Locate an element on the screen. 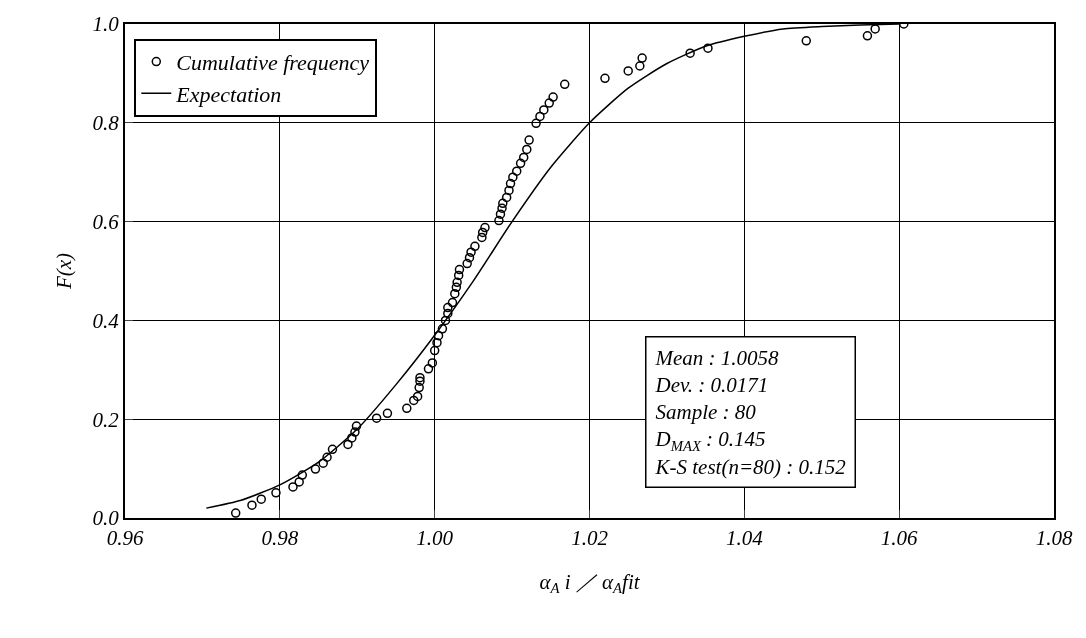 The width and height of the screenshot is (1086, 638). legend-label: Expectation is located at coordinates (228, 94).